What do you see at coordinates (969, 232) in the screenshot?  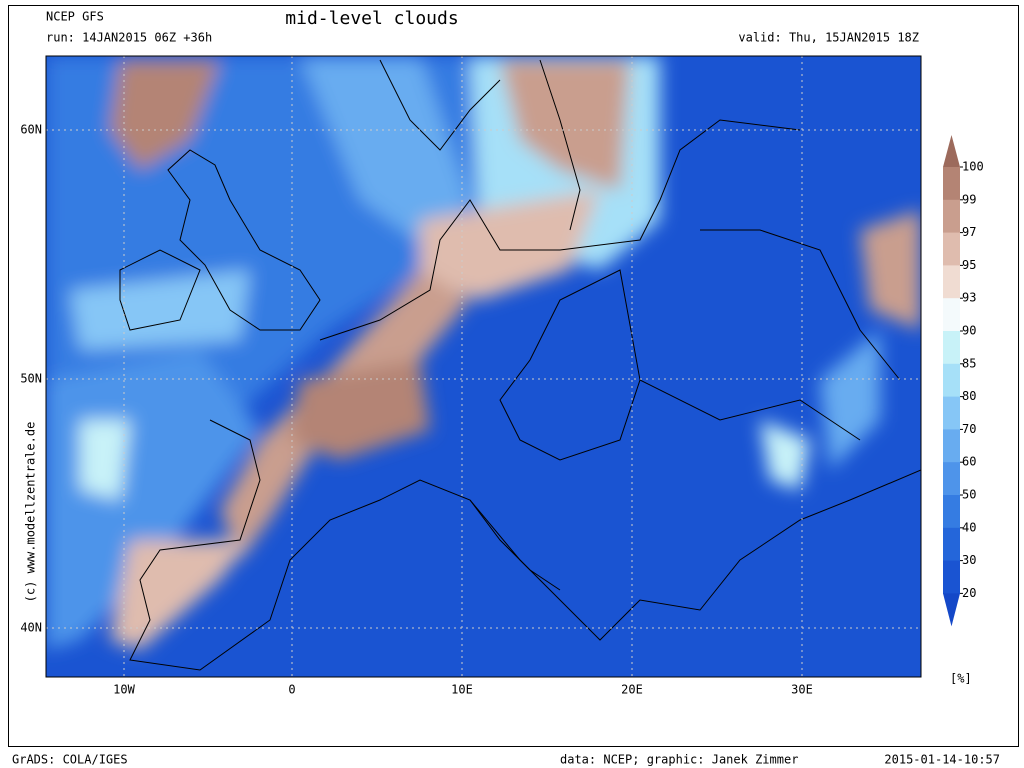 I see `colorbar-label: 97` at bounding box center [969, 232].